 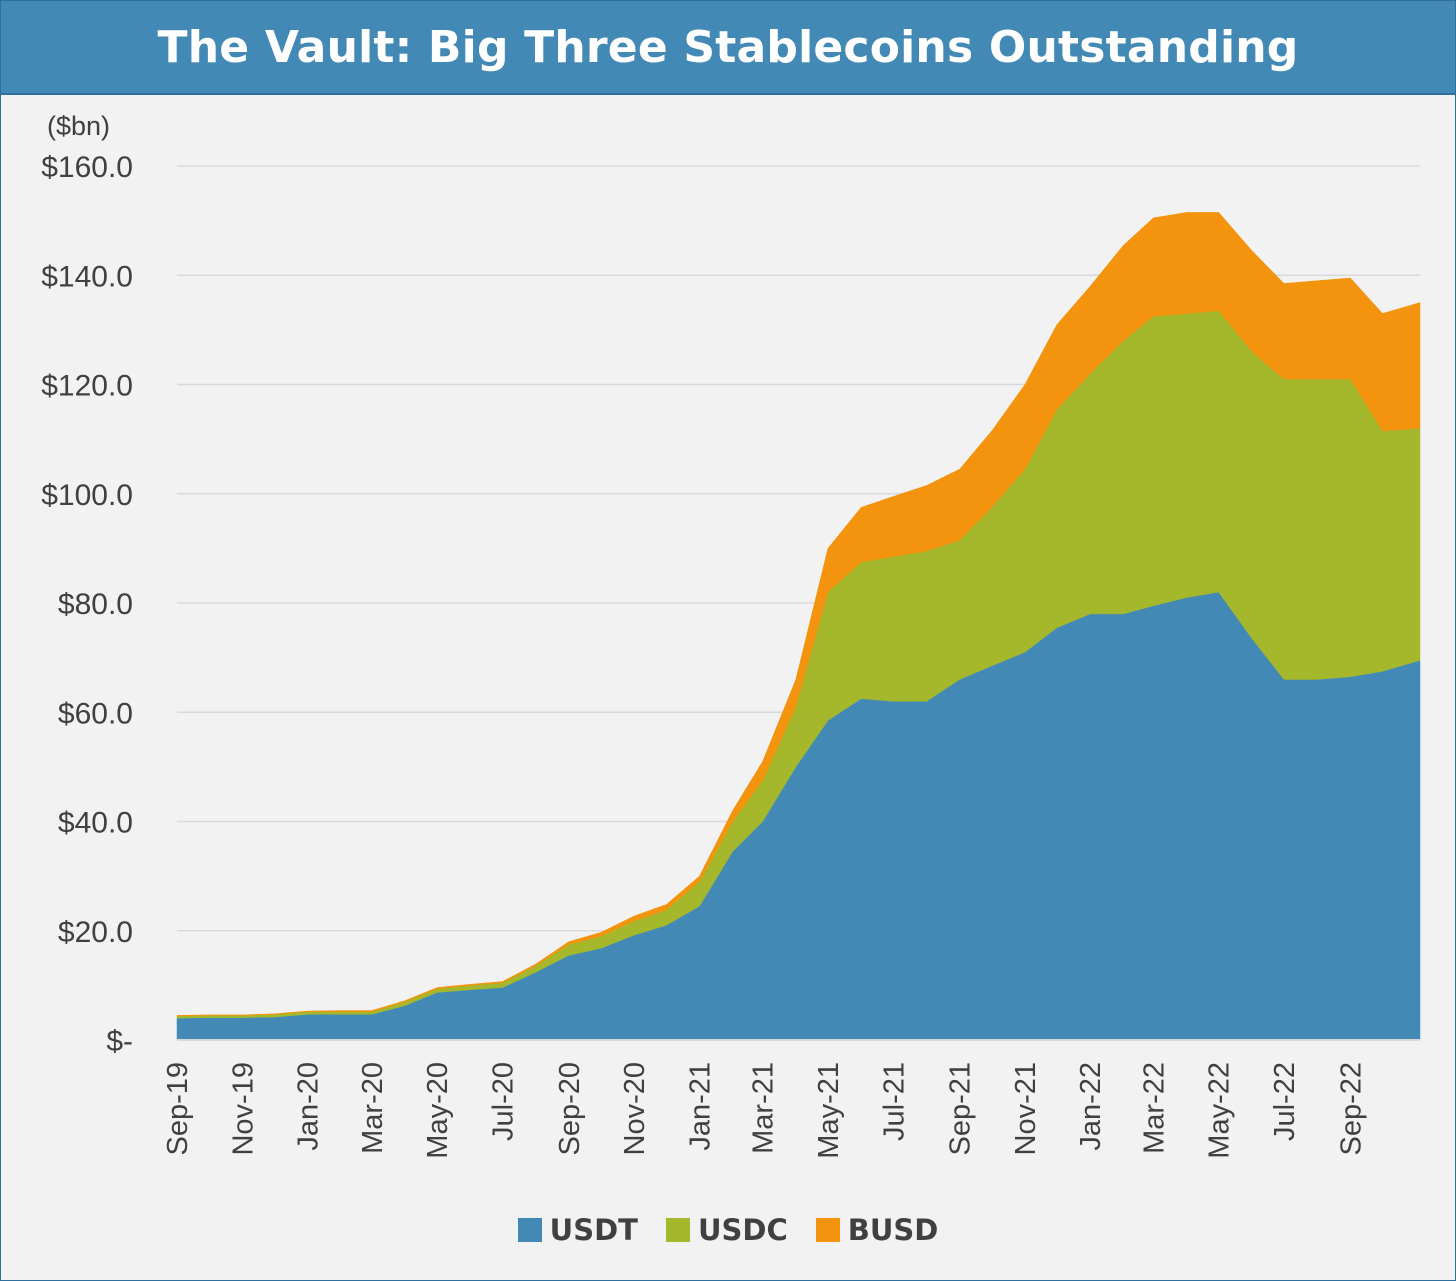 What do you see at coordinates (593, 1230) in the screenshot?
I see `legend-label: USDT` at bounding box center [593, 1230].